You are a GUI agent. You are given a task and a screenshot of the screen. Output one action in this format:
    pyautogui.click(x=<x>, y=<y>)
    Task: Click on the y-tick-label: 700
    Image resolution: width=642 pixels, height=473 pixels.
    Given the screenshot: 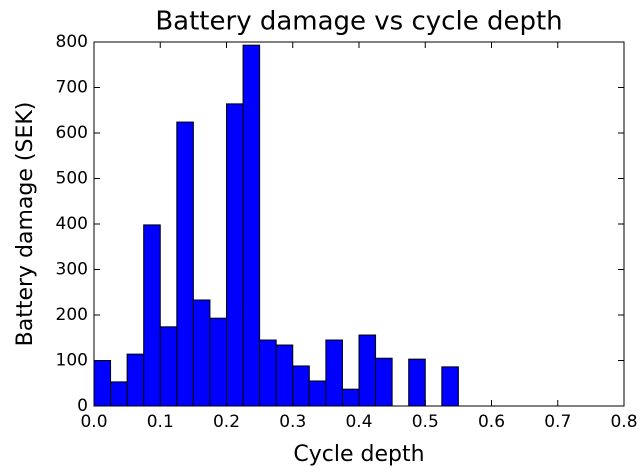 What is the action you would take?
    pyautogui.click(x=72, y=88)
    